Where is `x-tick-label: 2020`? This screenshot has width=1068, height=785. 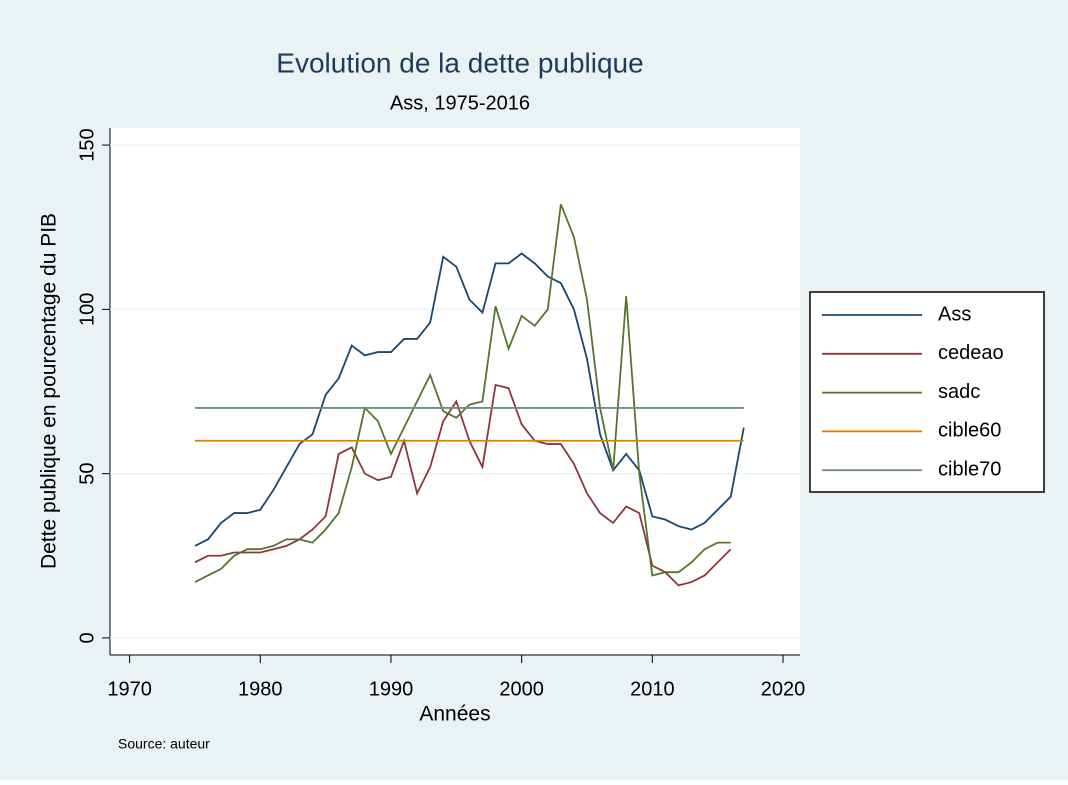
x-tick-label: 2020 is located at coordinates (783, 689).